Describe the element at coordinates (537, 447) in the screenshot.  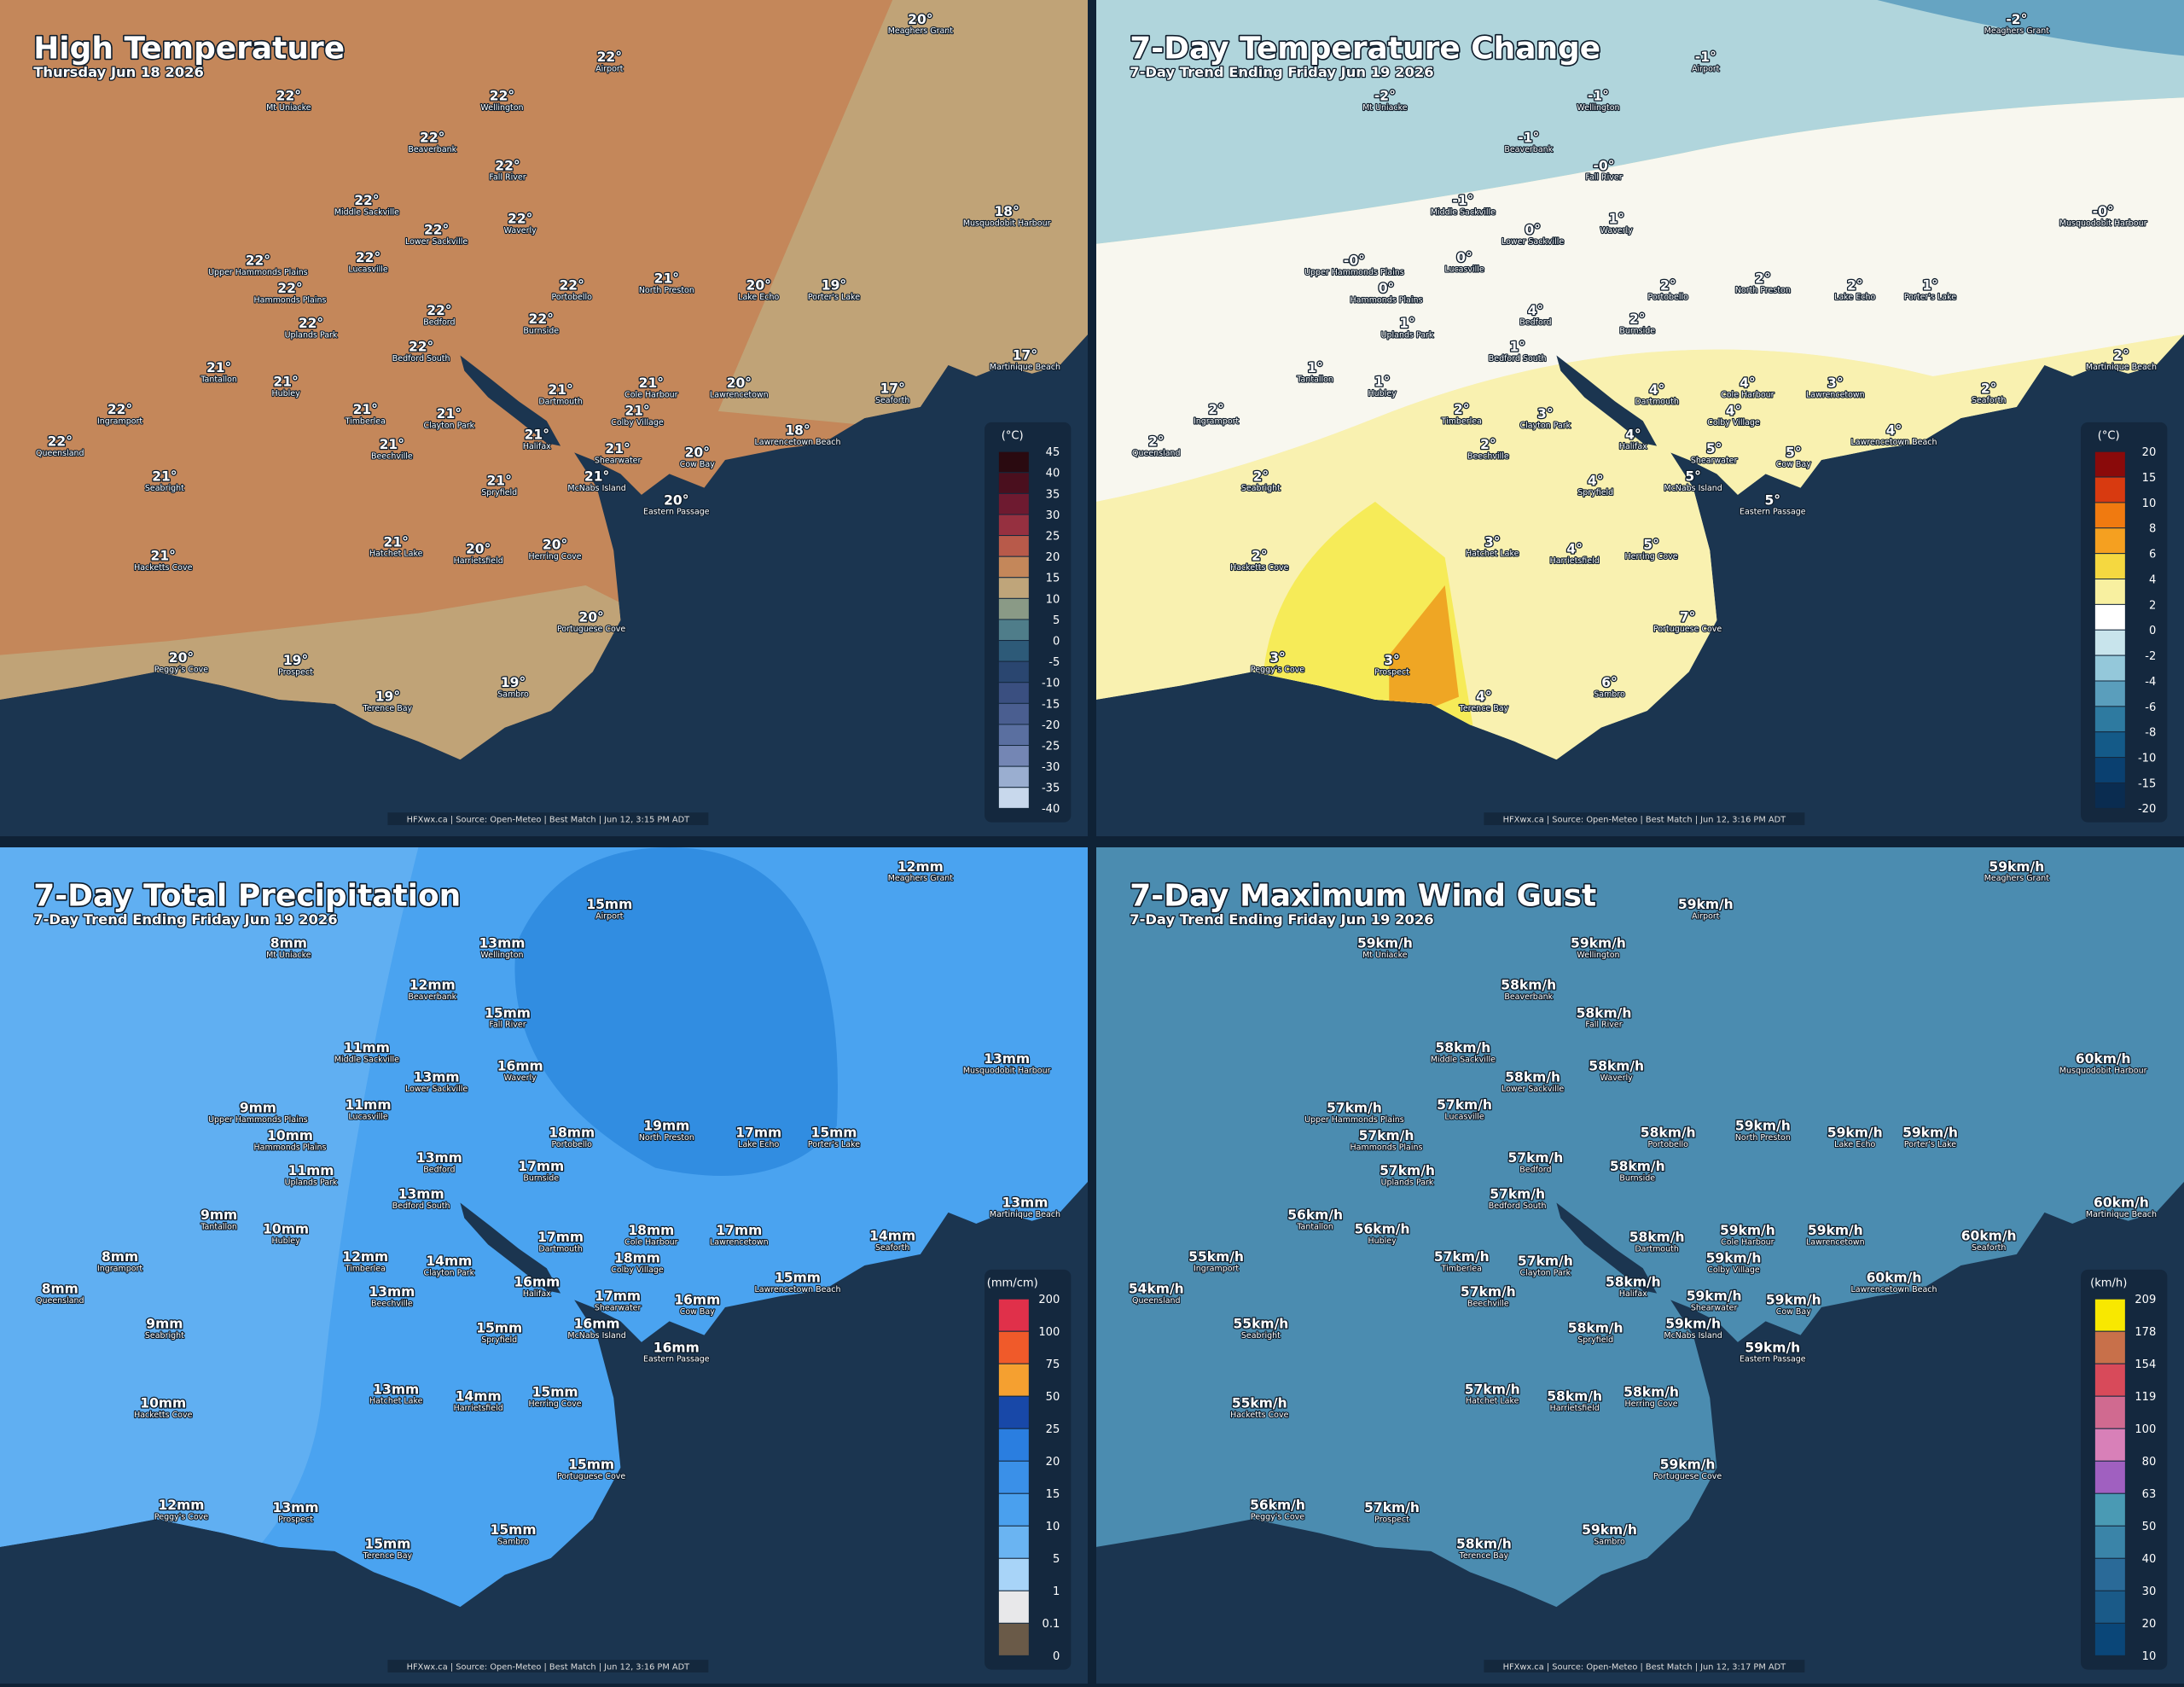
I see `place-name: Halifax` at that location.